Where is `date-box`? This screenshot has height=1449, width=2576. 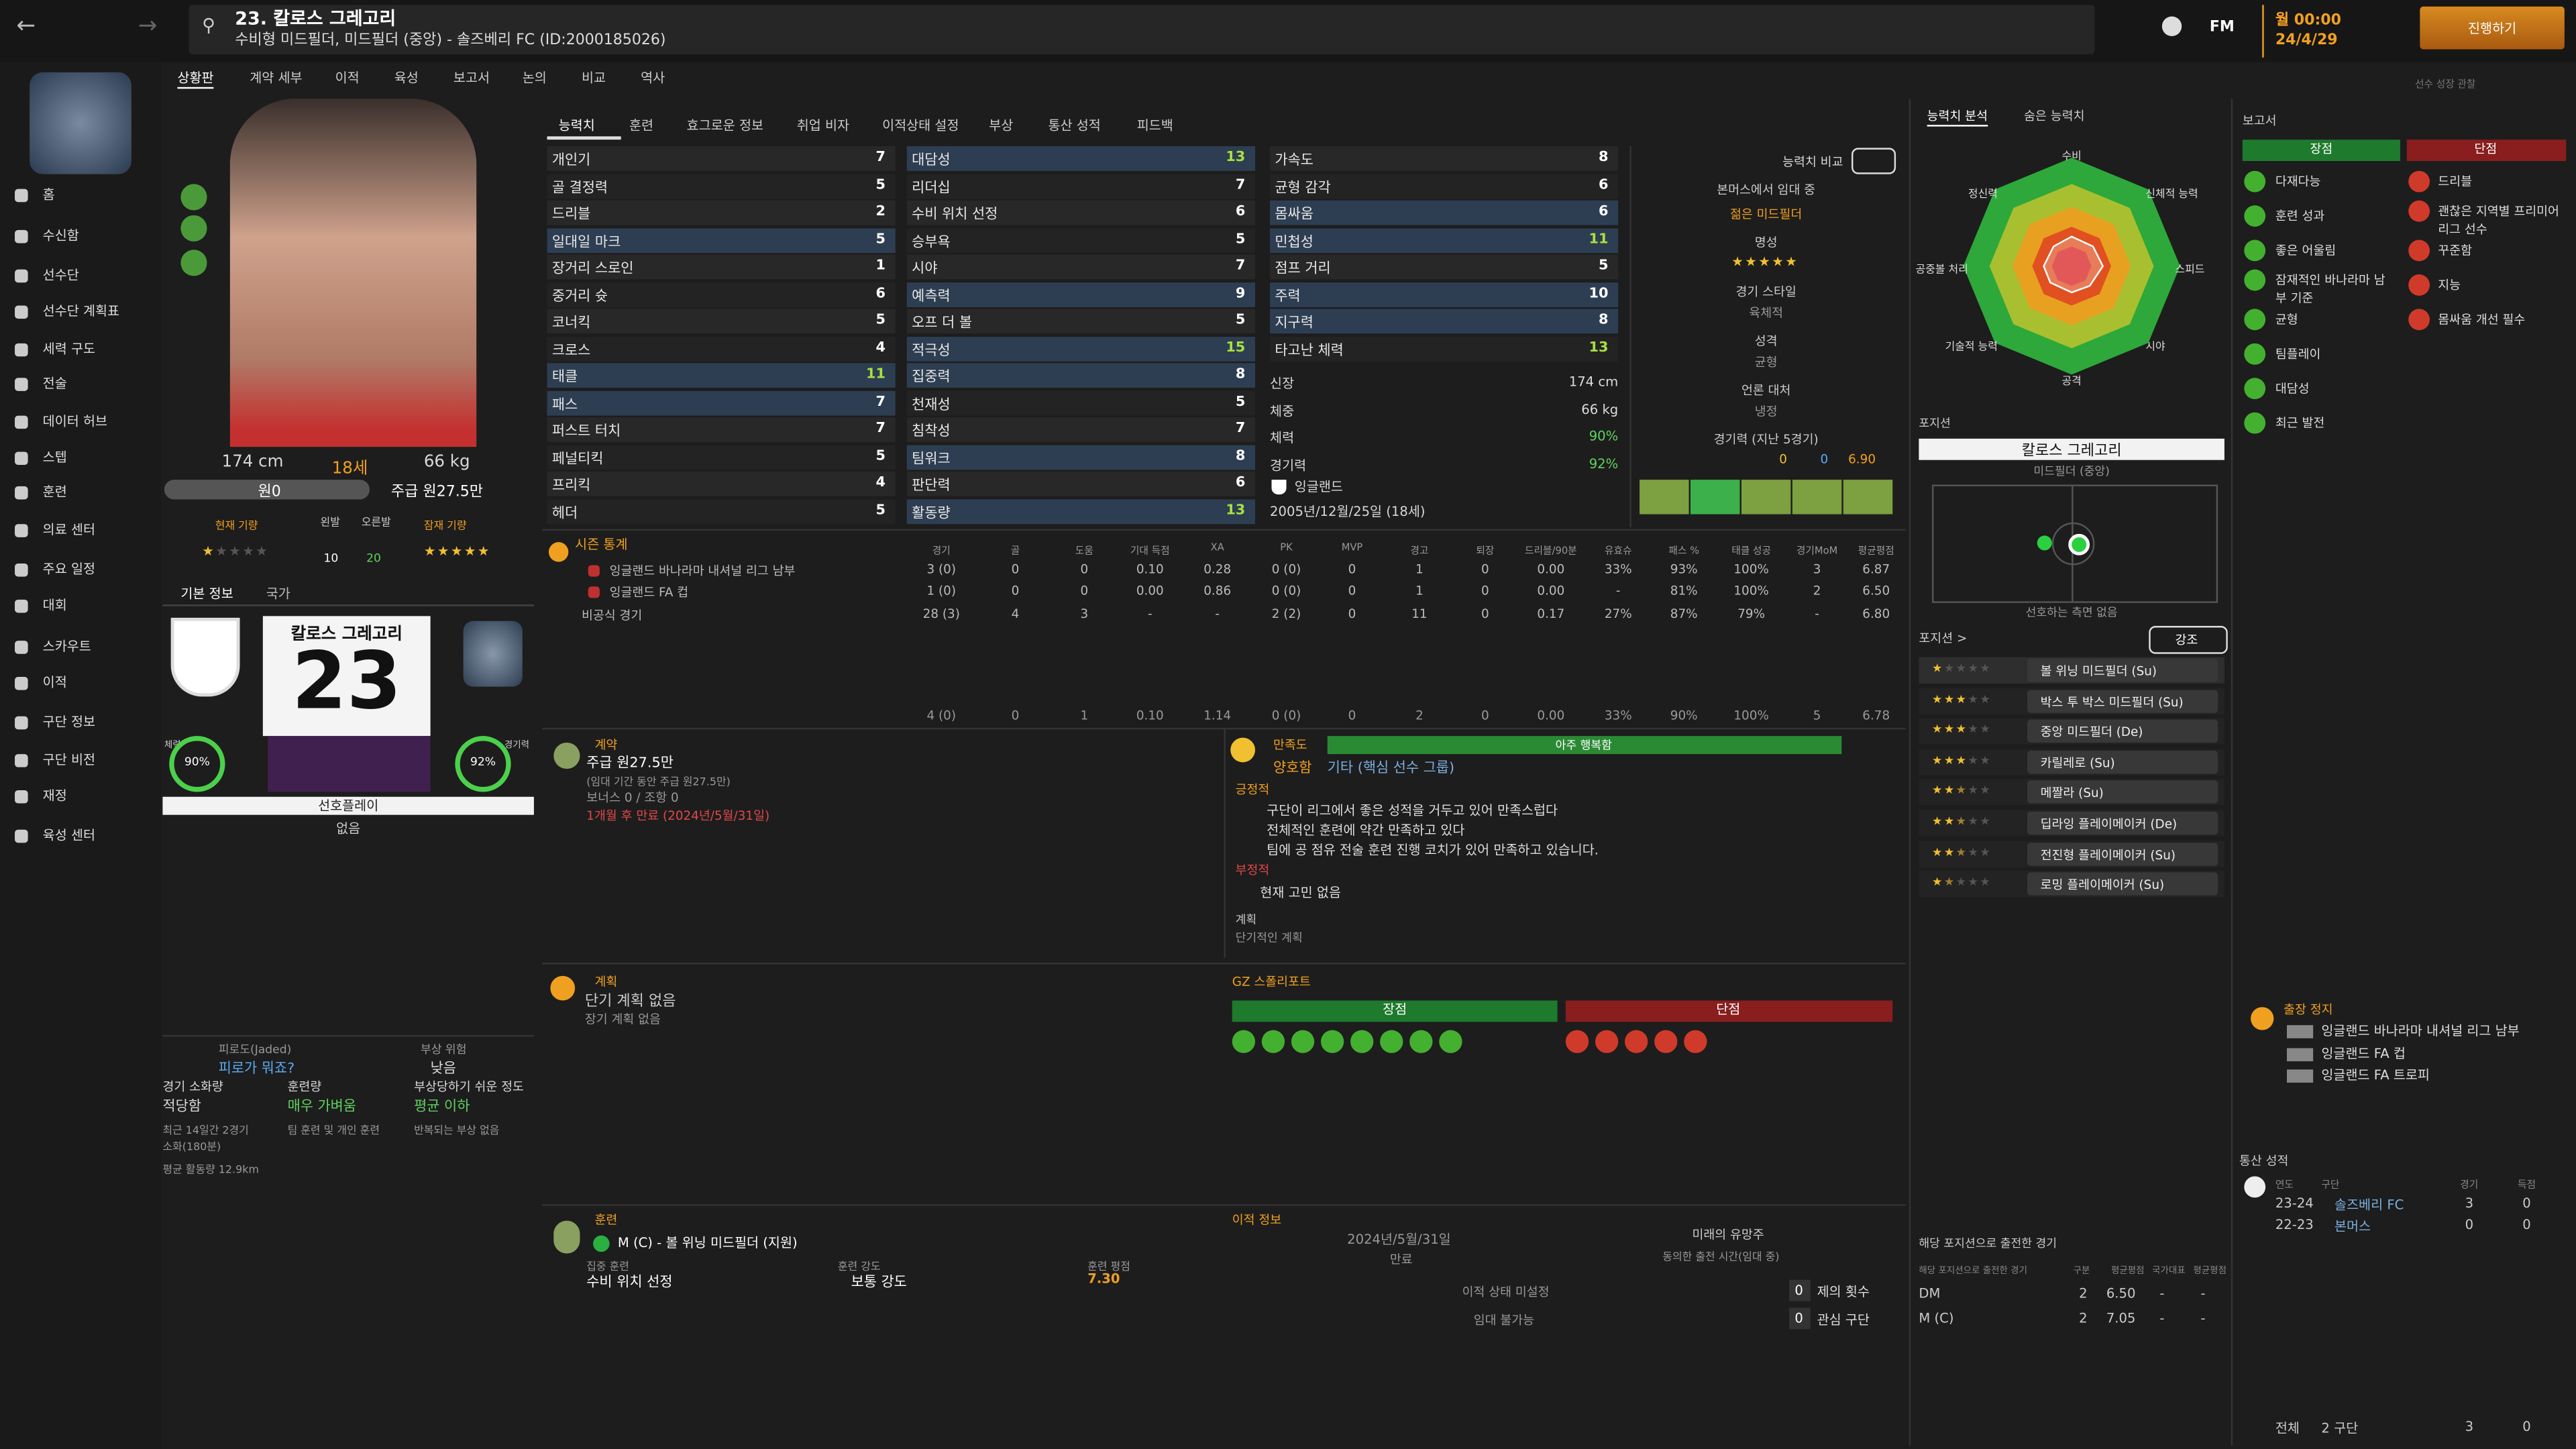
date-box is located at coordinates (2335, 31).